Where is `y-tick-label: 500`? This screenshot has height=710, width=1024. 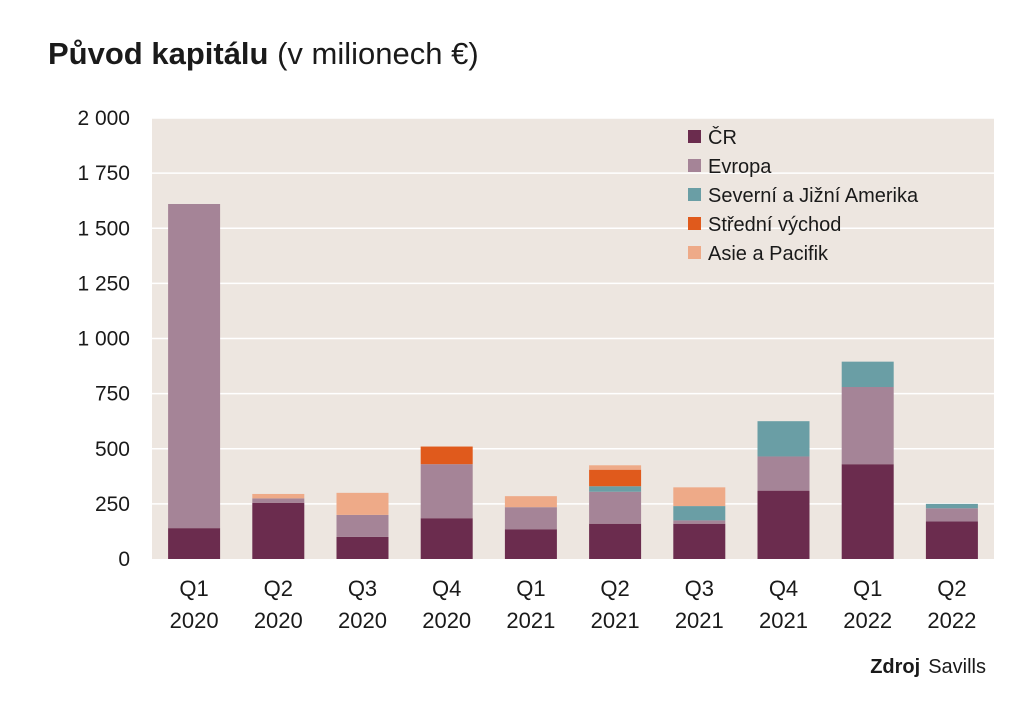 y-tick-label: 500 is located at coordinates (112, 449).